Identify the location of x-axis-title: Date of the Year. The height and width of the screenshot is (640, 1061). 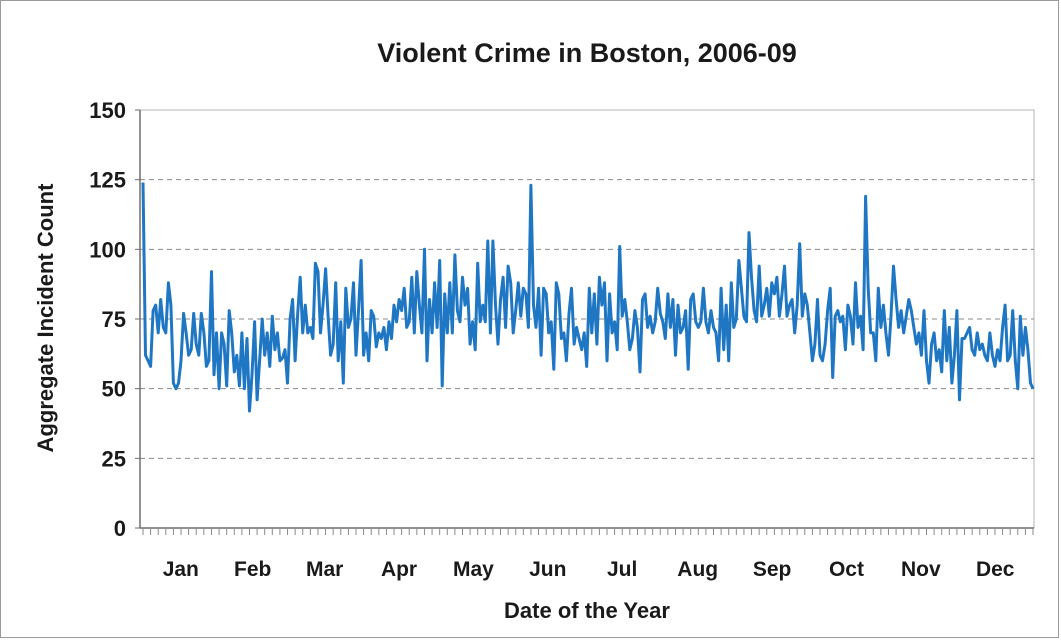
(587, 610).